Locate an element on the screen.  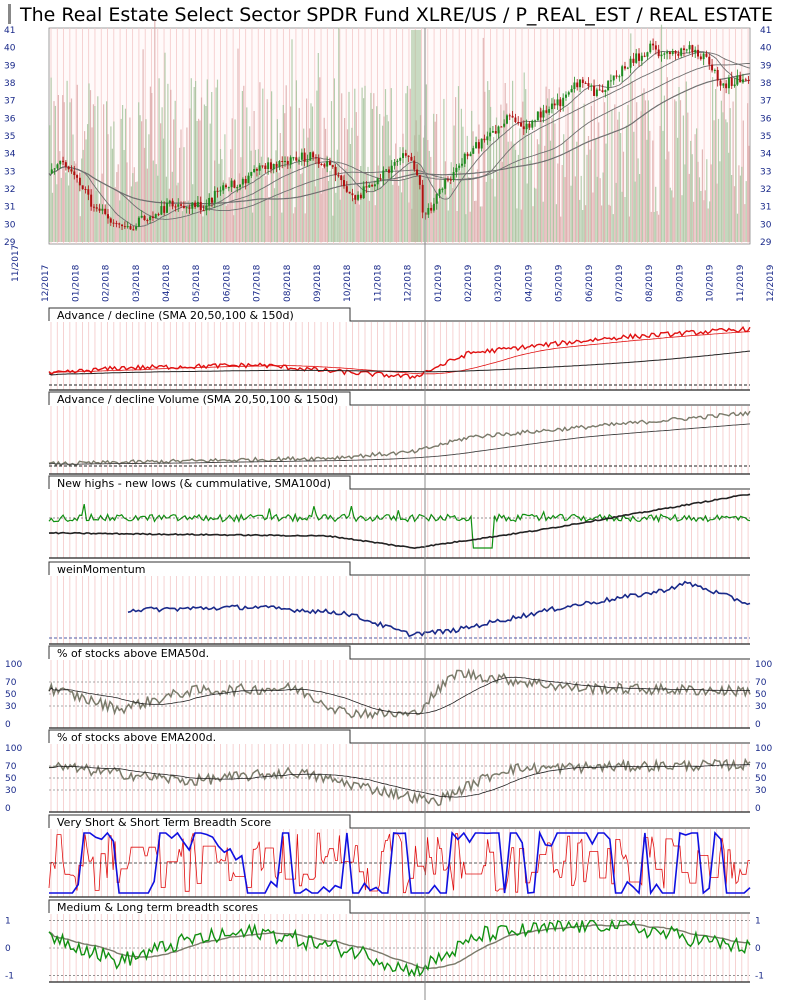
price-tick-right: 31 is located at coordinates (765, 208).